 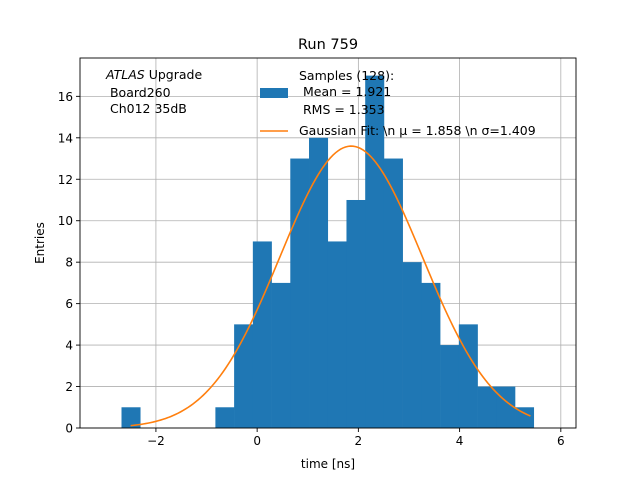 I want to click on y-tick-label: 8, so click(x=69, y=263).